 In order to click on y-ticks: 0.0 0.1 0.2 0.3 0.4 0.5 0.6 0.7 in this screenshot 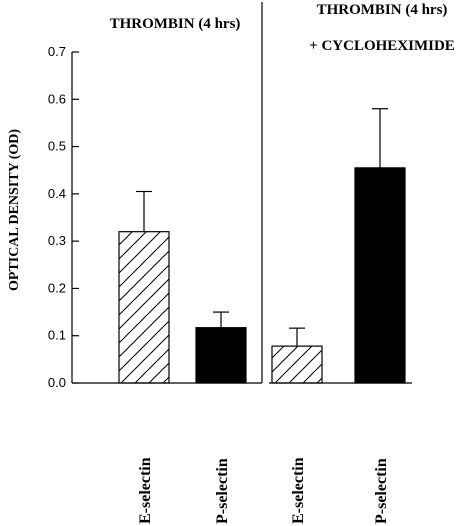, I will do `click(63, 217)`.